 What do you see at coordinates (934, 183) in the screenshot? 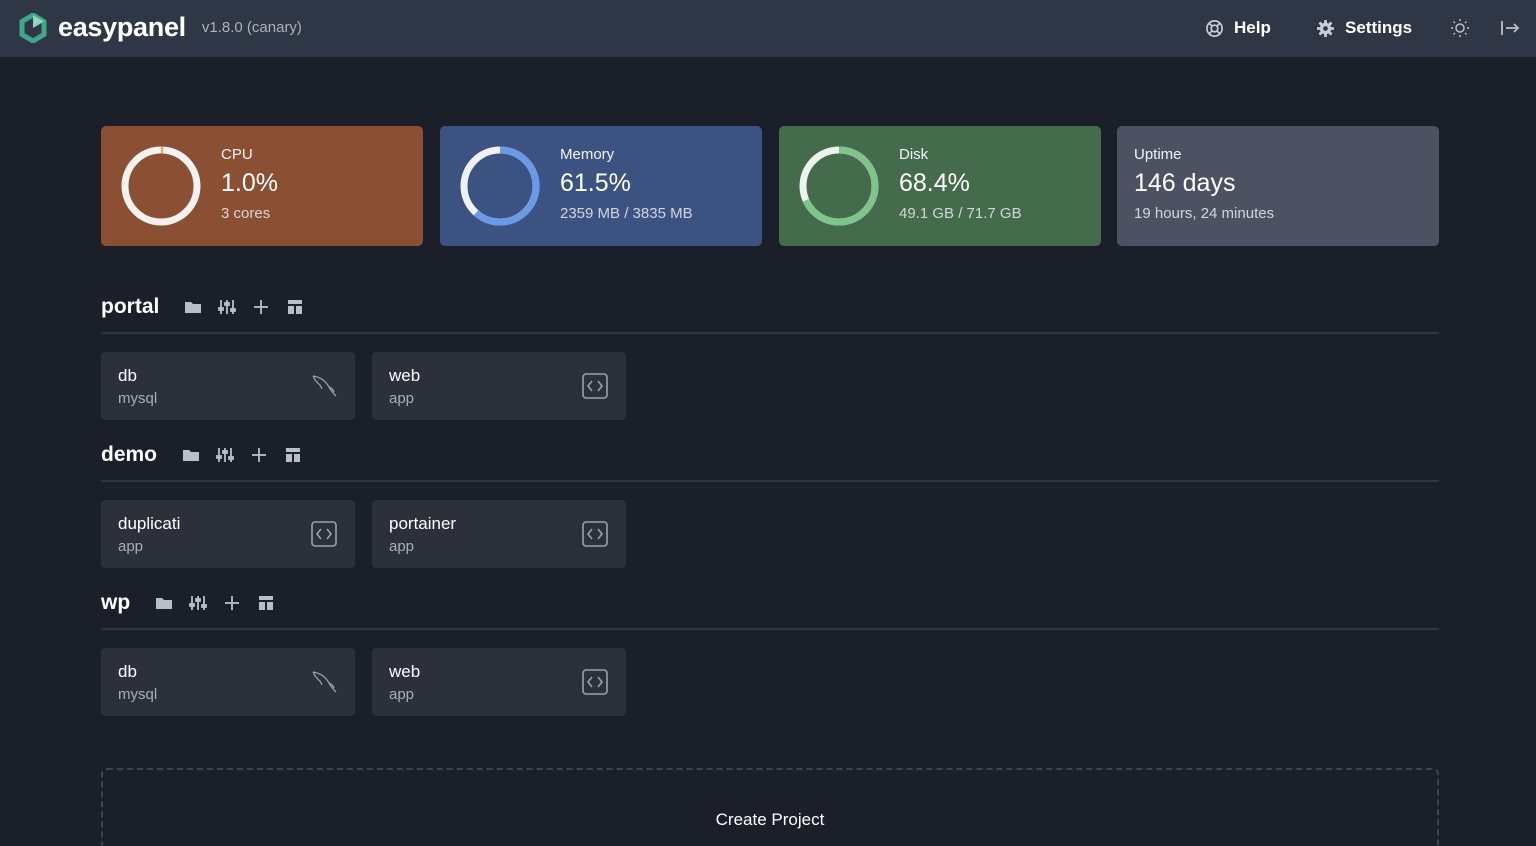
I see `disk-value: 68.4%` at bounding box center [934, 183].